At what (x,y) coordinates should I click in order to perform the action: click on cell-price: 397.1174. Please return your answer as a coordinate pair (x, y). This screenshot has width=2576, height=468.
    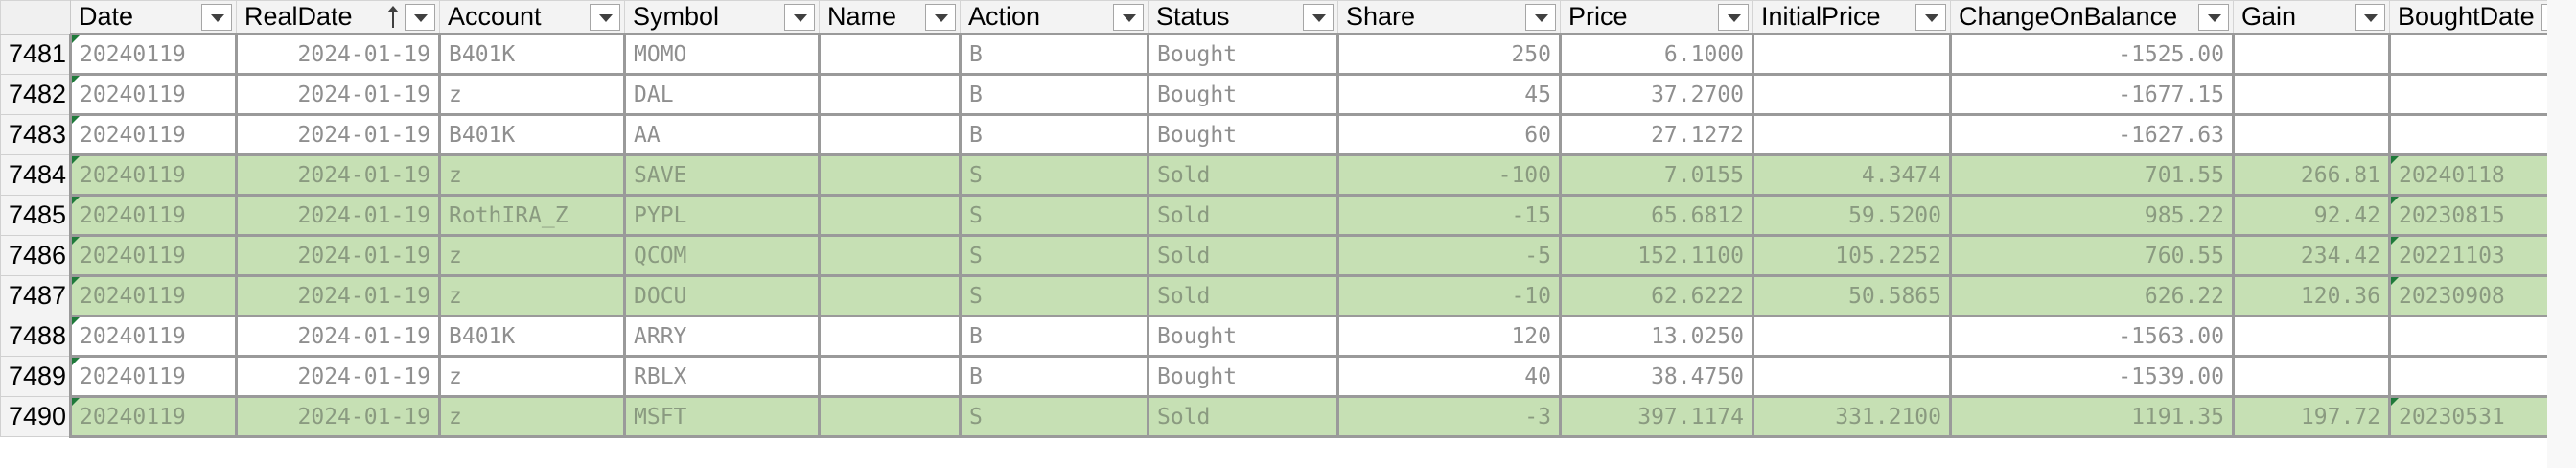
    Looking at the image, I should click on (1657, 416).